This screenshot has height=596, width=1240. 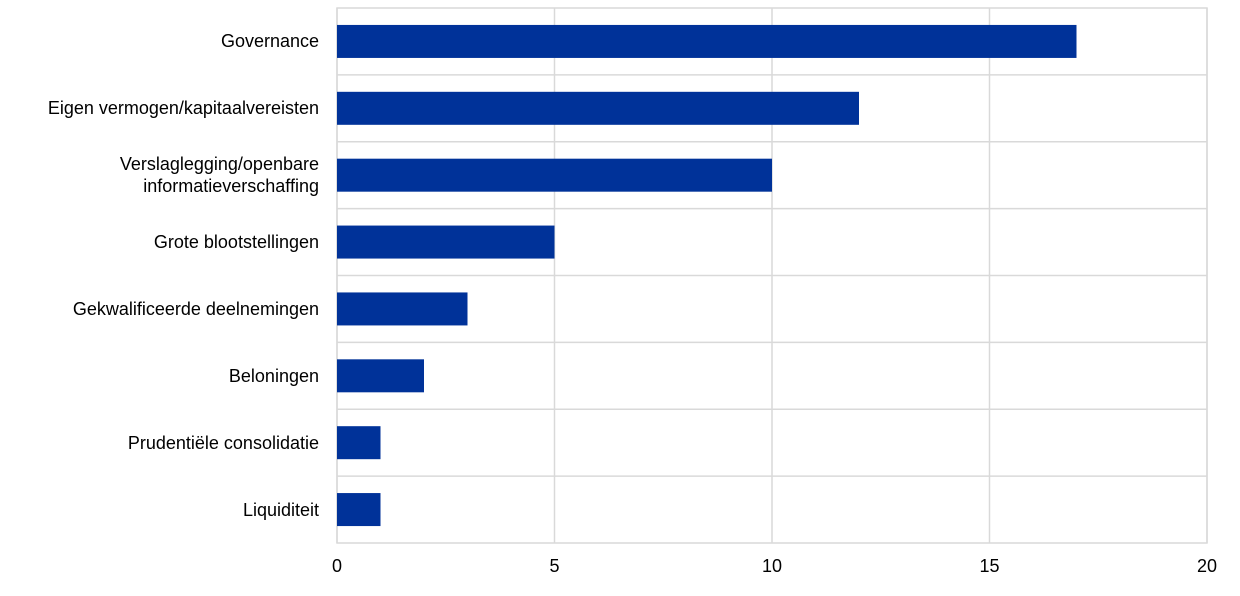 What do you see at coordinates (554, 566) in the screenshot?
I see `x-tick-label: 5` at bounding box center [554, 566].